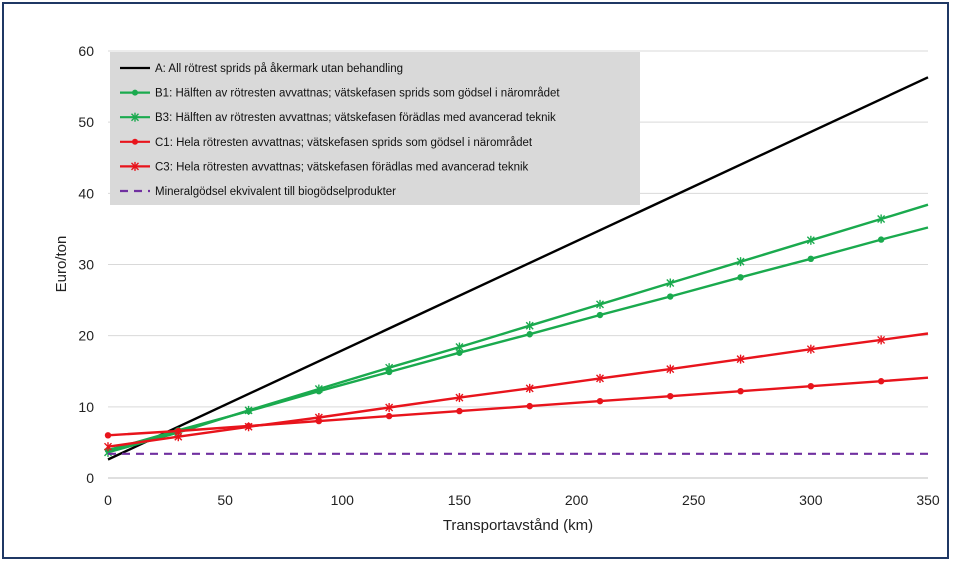 The width and height of the screenshot is (955, 563). Describe the element at coordinates (61, 264) in the screenshot. I see `y-axis-label: Euro/ton` at that location.